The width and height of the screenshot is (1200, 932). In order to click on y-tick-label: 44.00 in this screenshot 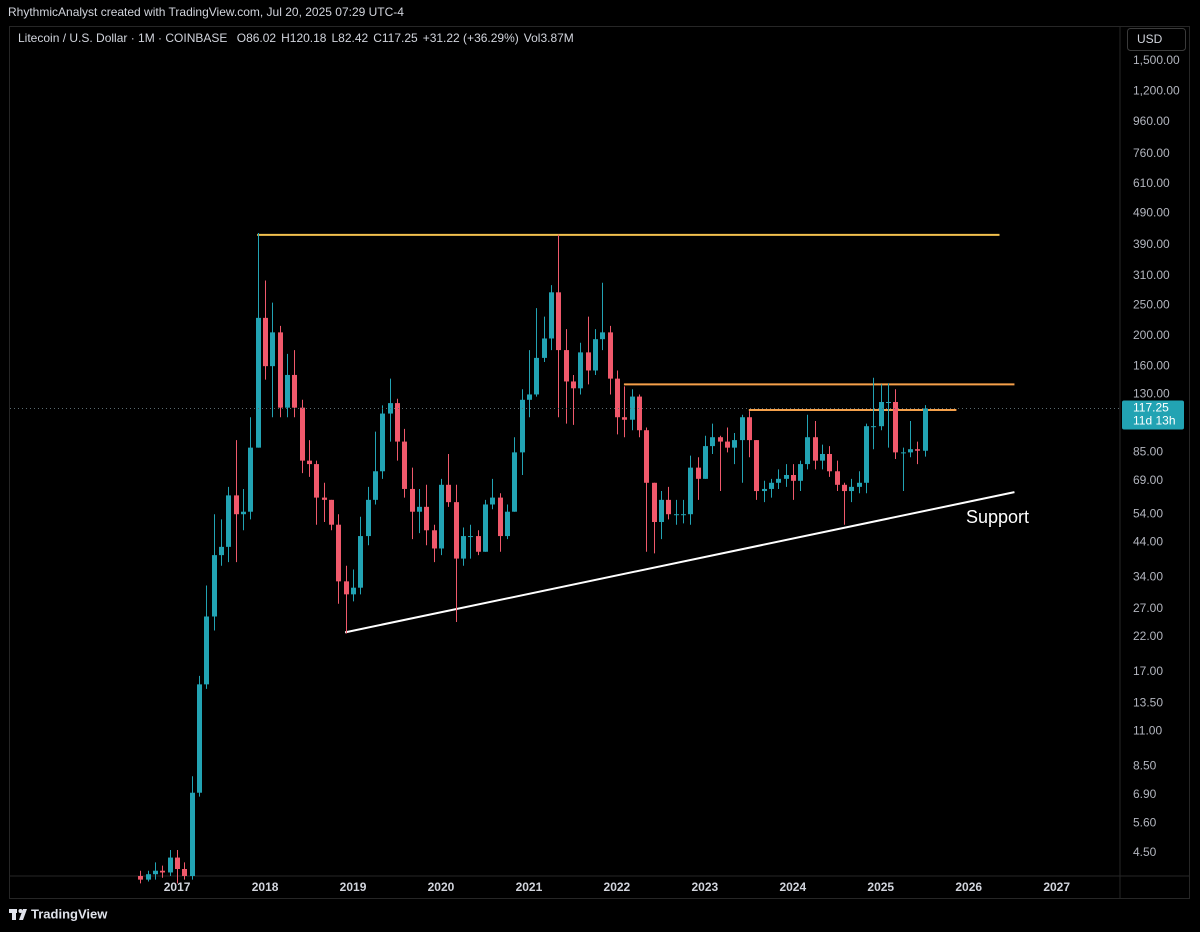, I will do `click(1148, 541)`.